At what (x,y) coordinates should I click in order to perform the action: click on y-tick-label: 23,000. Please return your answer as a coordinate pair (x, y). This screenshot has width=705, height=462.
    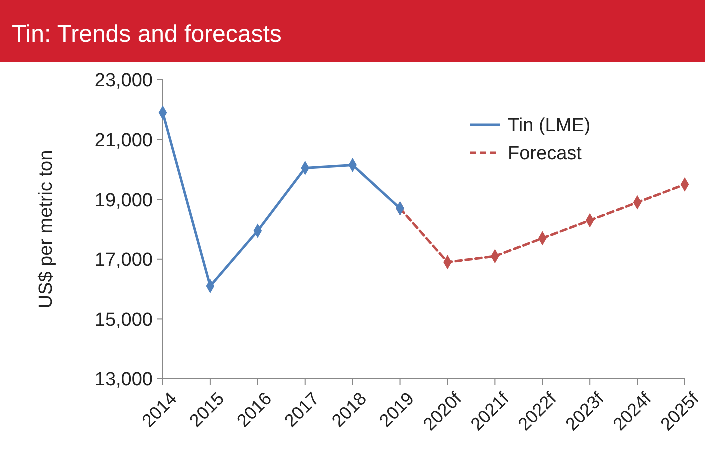
    Looking at the image, I should click on (123, 81).